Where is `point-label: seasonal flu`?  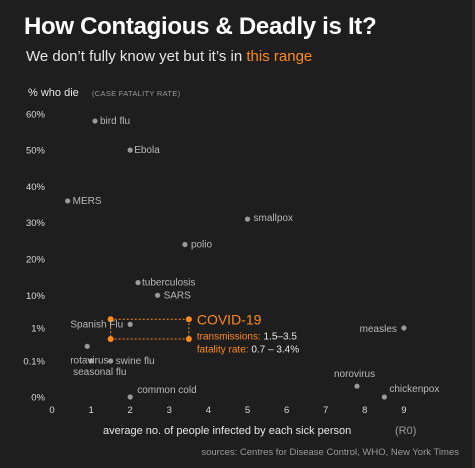
point-label: seasonal flu is located at coordinates (99, 372).